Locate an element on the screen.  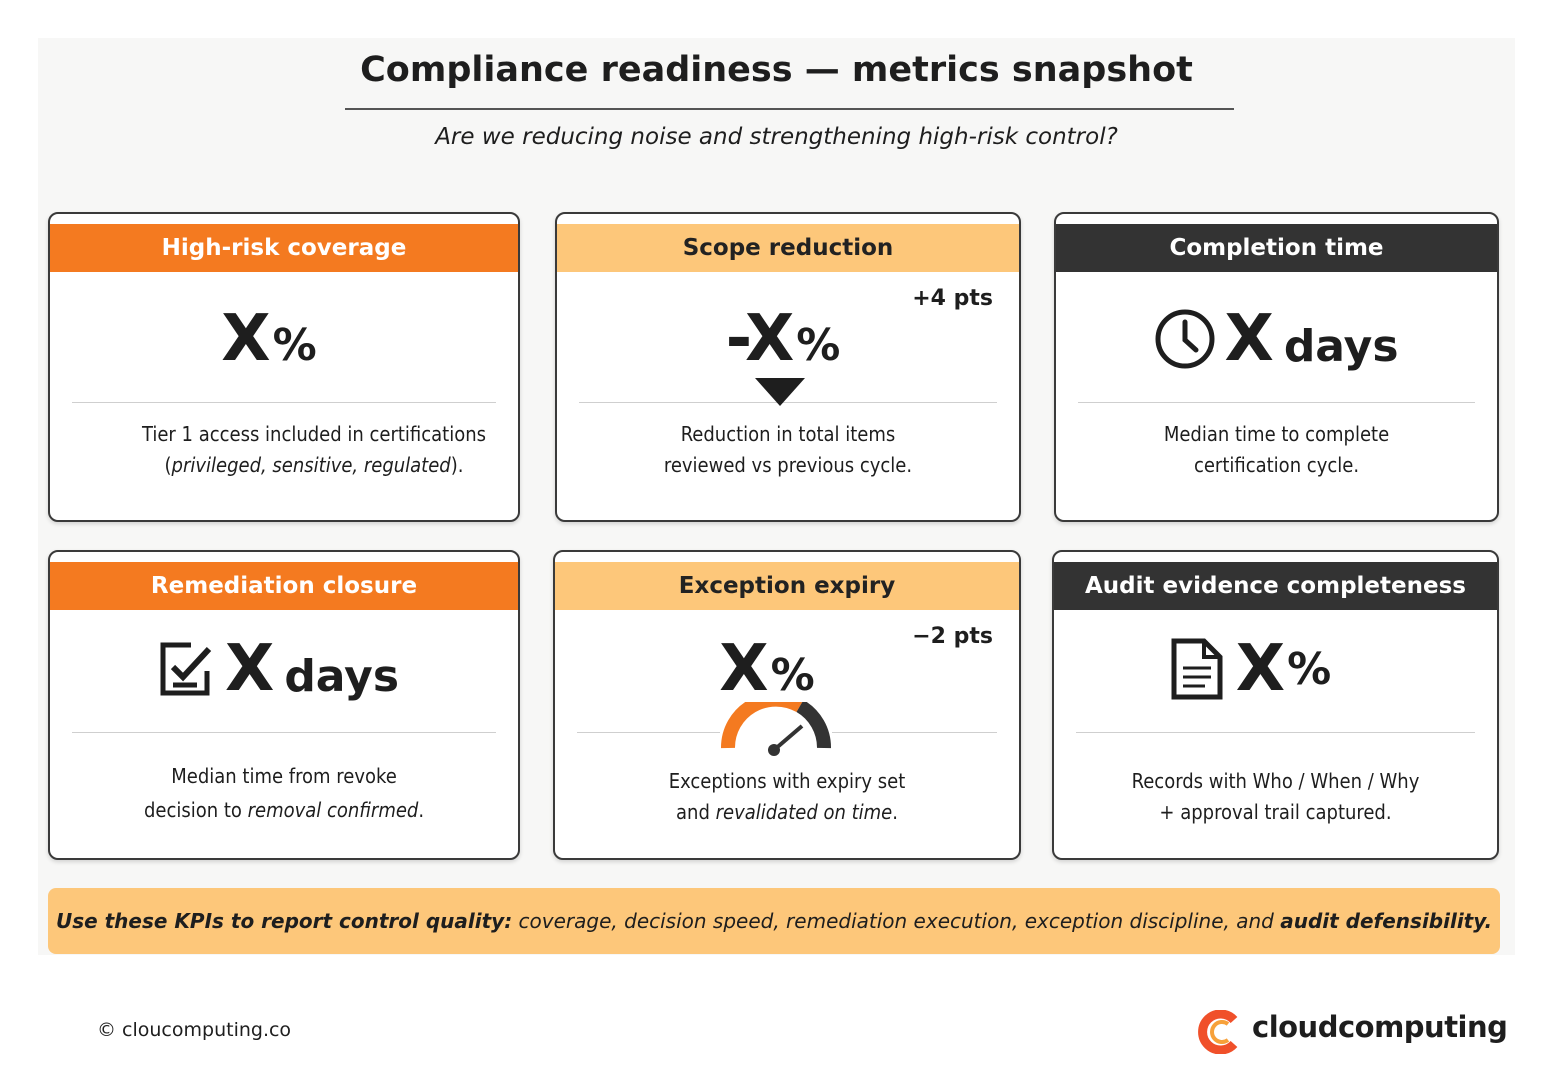
line: reviewed vs previous cycle. is located at coordinates (788, 465).